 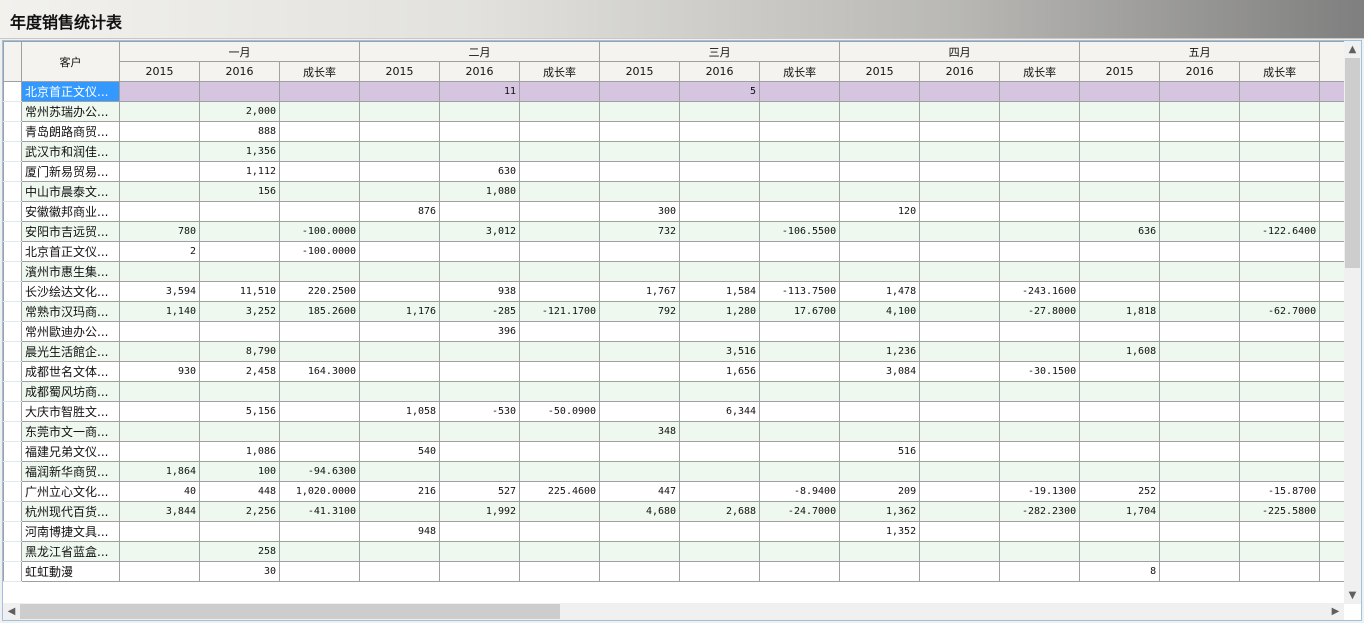 What do you see at coordinates (239, 291) in the screenshot?
I see `sales-cell: 11,510` at bounding box center [239, 291].